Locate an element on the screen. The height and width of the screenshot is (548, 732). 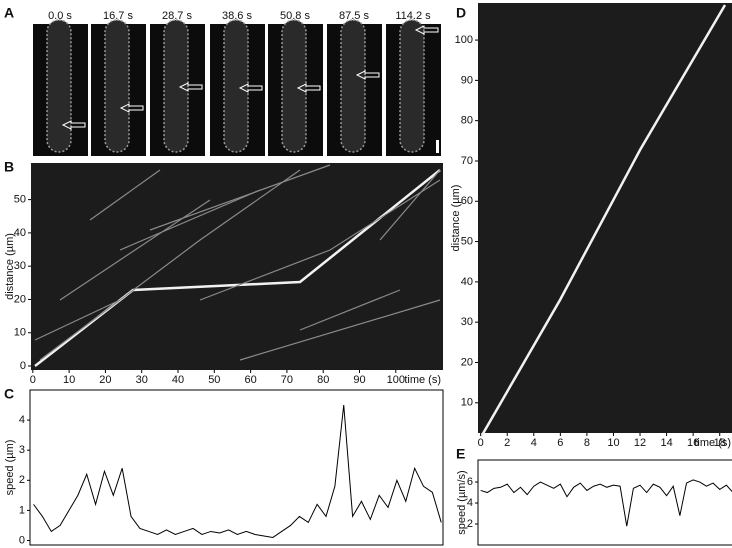
plot-frame is located at coordinates (604, 502).